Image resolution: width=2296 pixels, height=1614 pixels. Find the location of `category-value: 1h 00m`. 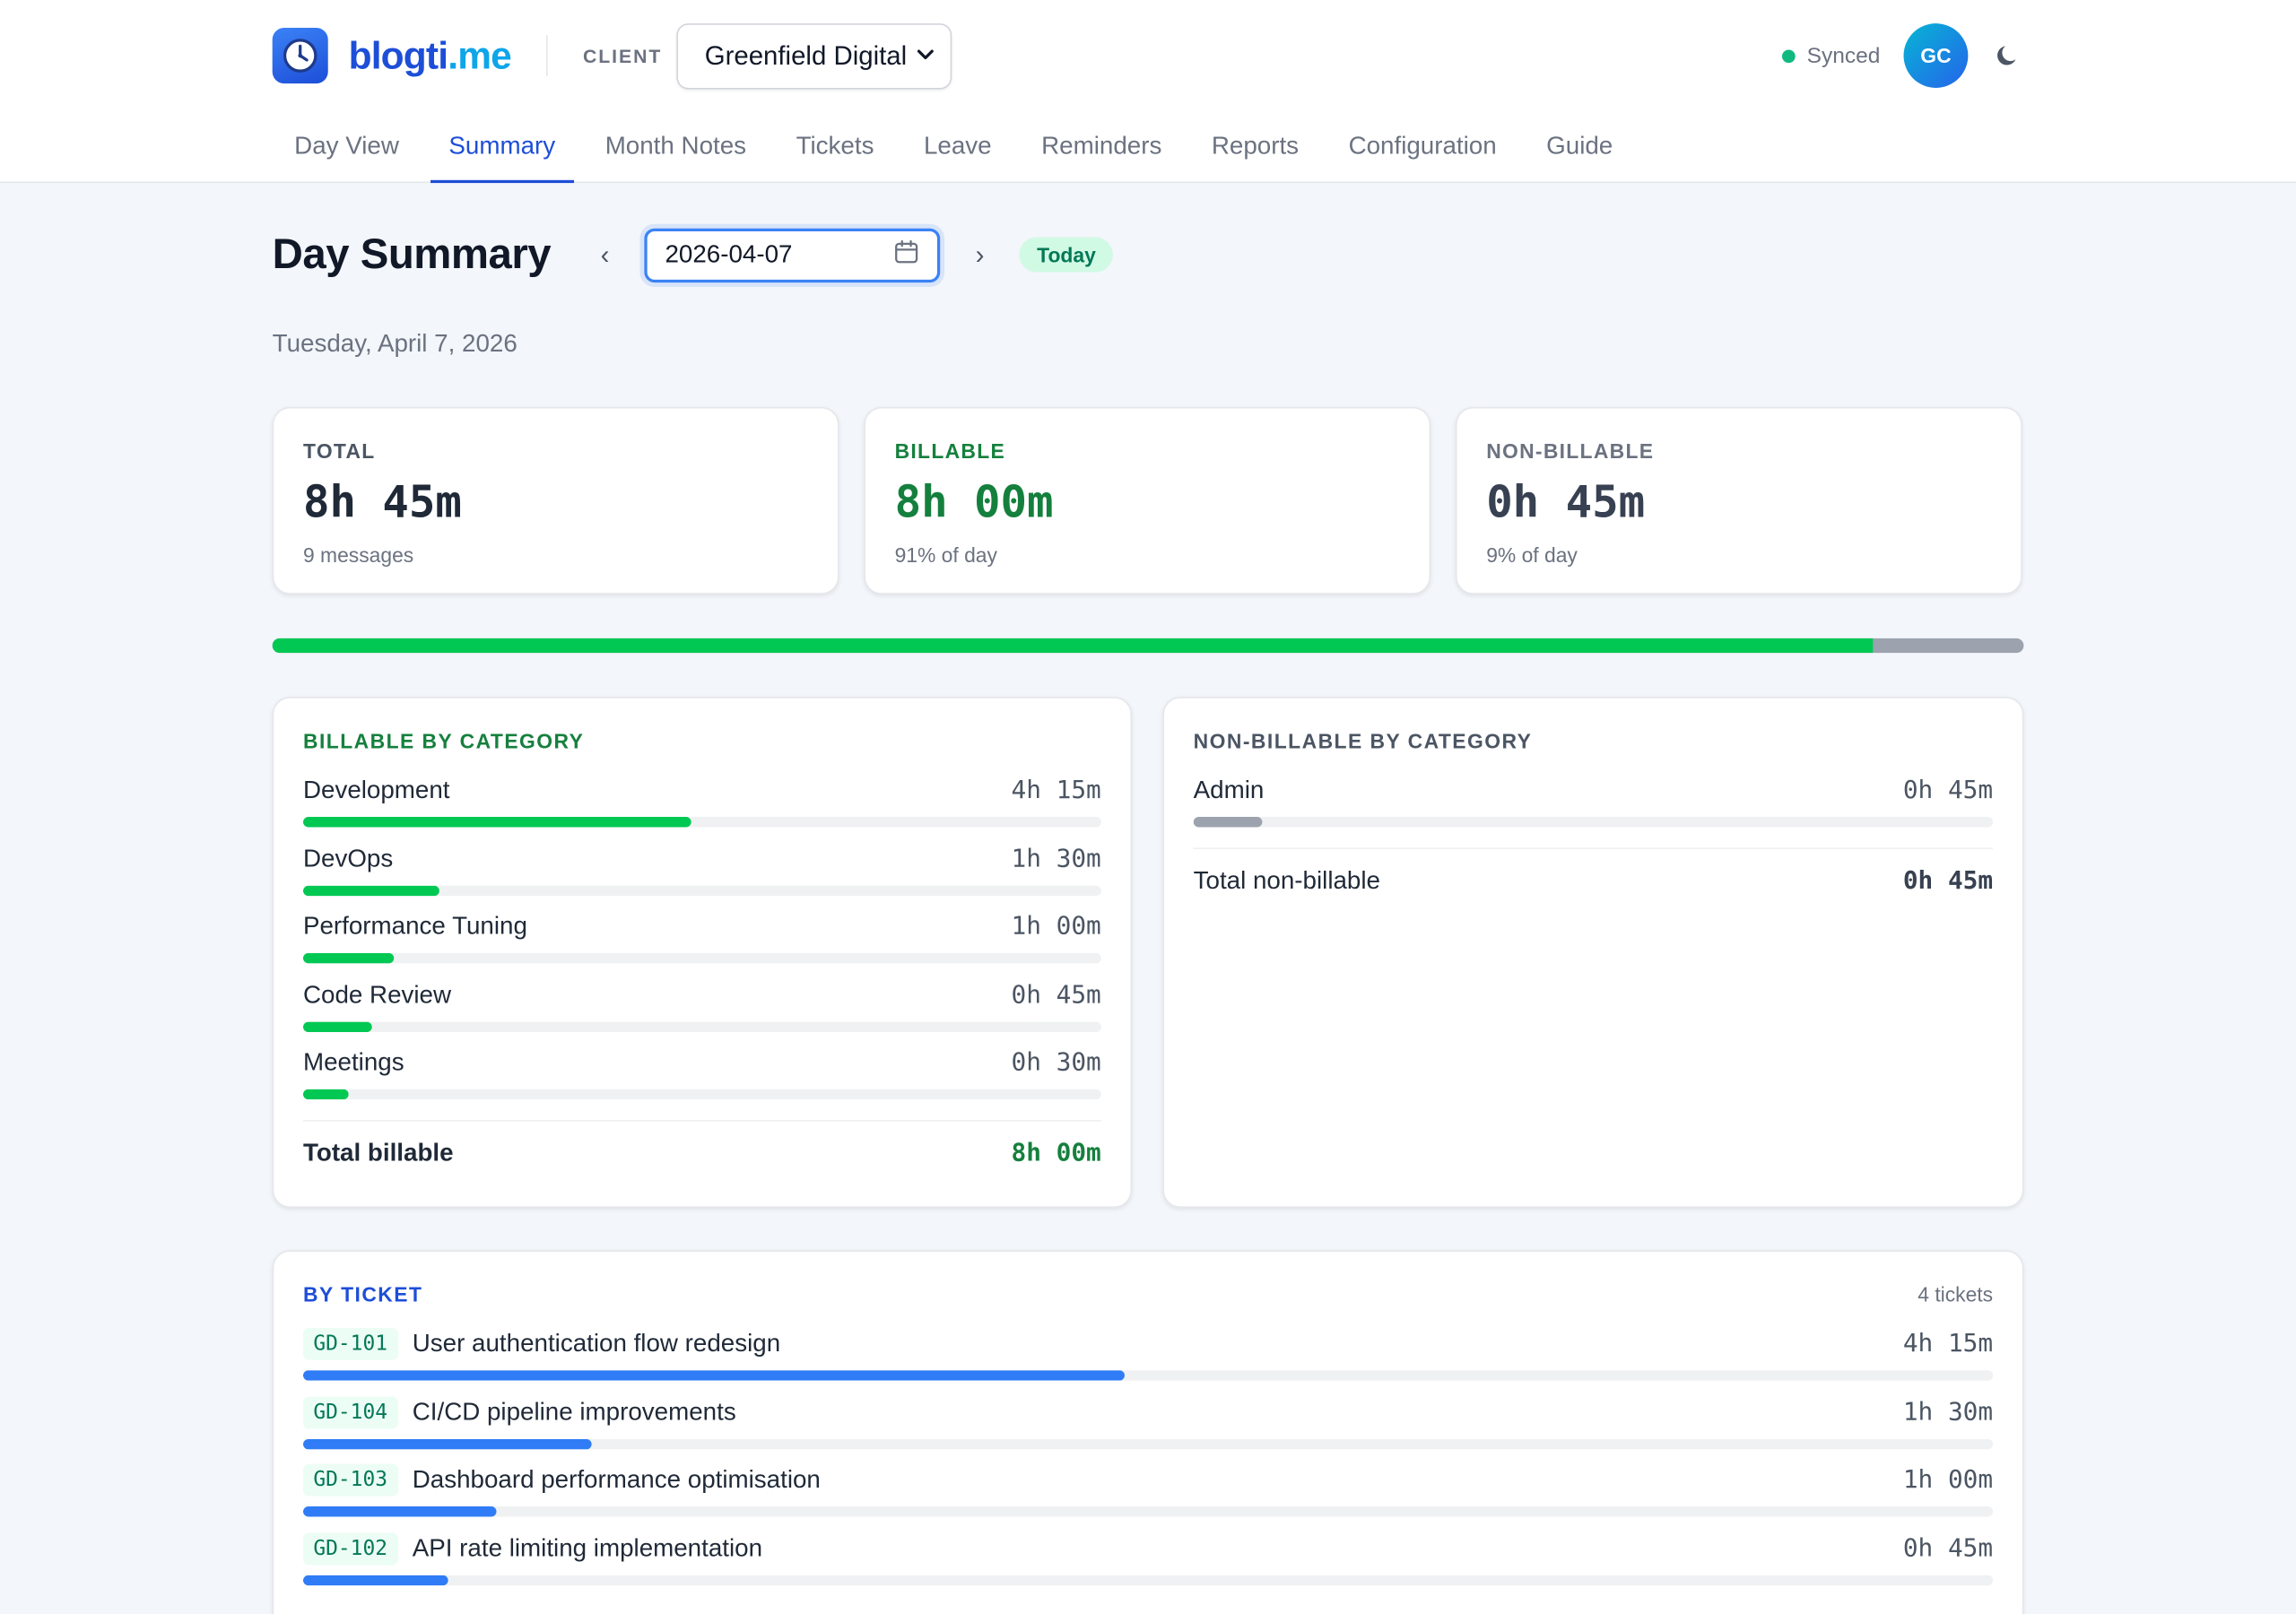

category-value: 1h 00m is located at coordinates (1056, 926).